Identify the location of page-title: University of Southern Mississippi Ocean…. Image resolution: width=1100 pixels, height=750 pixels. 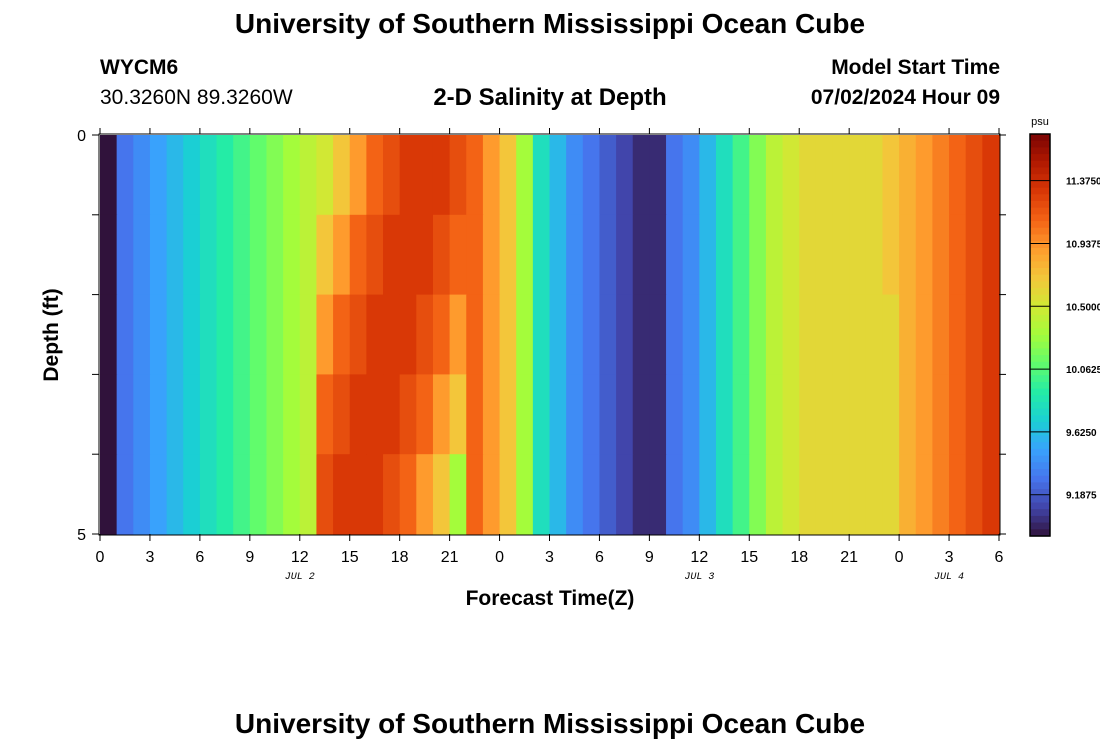
(550, 23).